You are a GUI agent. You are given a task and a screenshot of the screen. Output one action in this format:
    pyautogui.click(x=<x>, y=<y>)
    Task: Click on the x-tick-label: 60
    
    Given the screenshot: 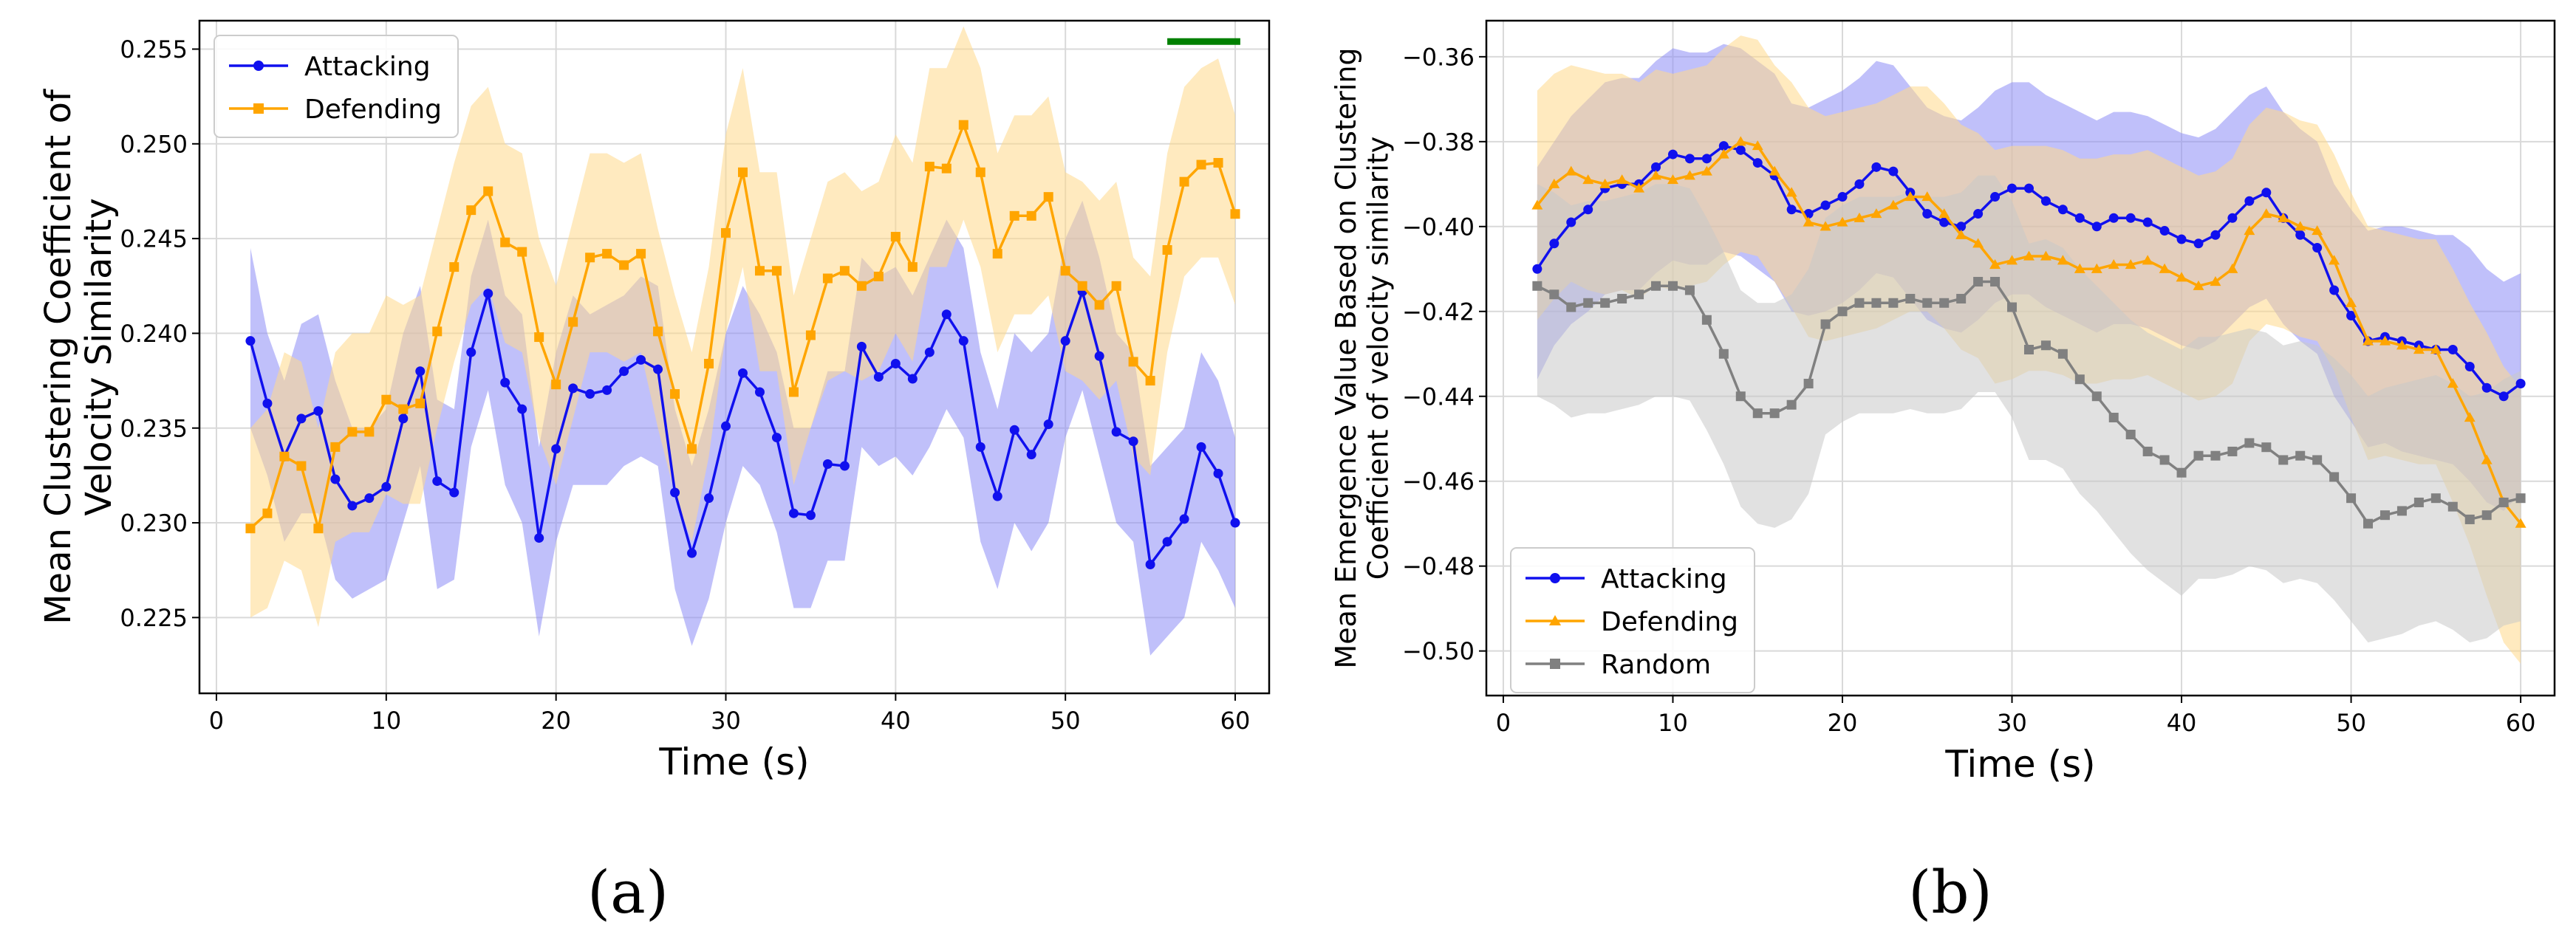 What is the action you would take?
    pyautogui.click(x=2521, y=723)
    